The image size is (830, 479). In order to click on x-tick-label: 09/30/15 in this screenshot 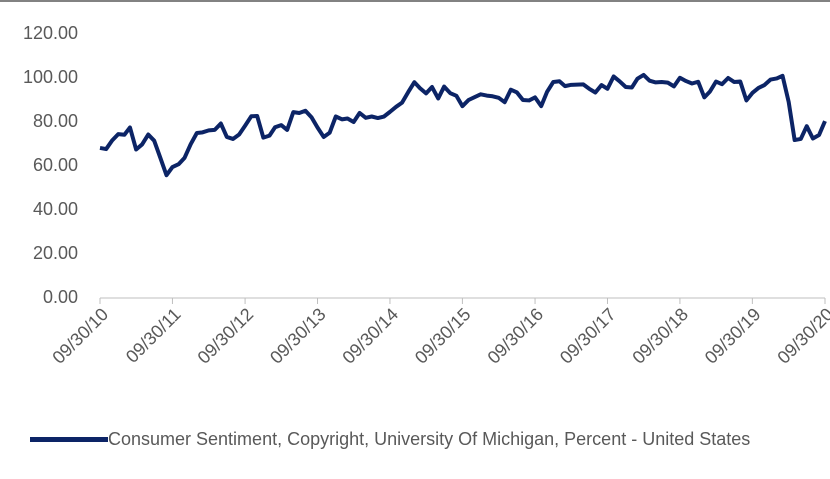, I will do `click(443, 336)`.